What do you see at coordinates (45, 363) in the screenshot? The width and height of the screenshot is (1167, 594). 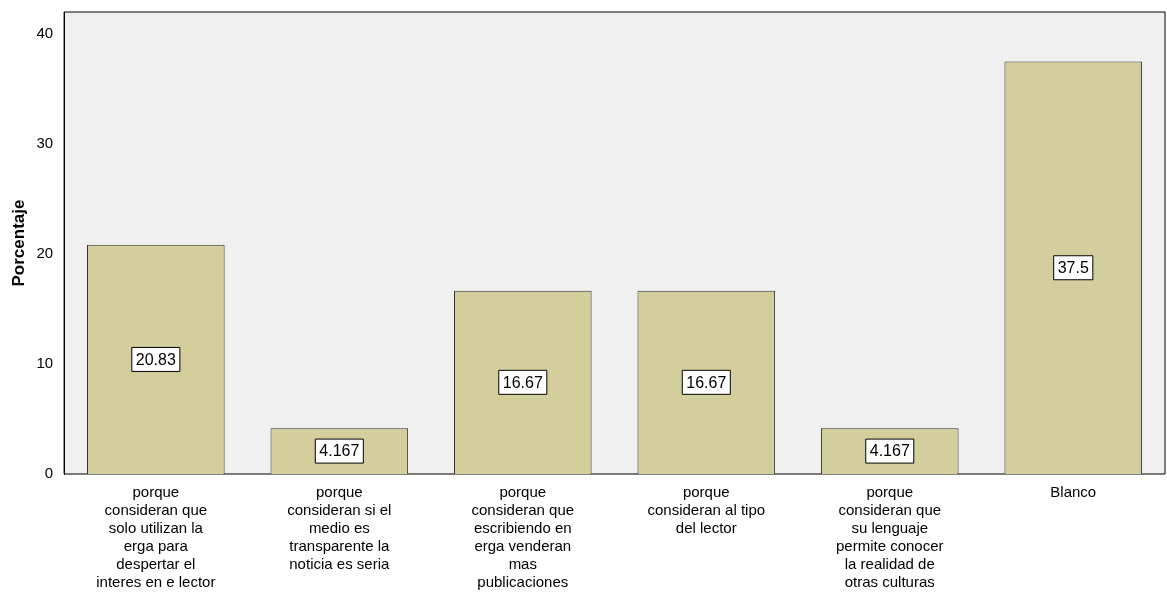 I see `y-tick-label: 10` at bounding box center [45, 363].